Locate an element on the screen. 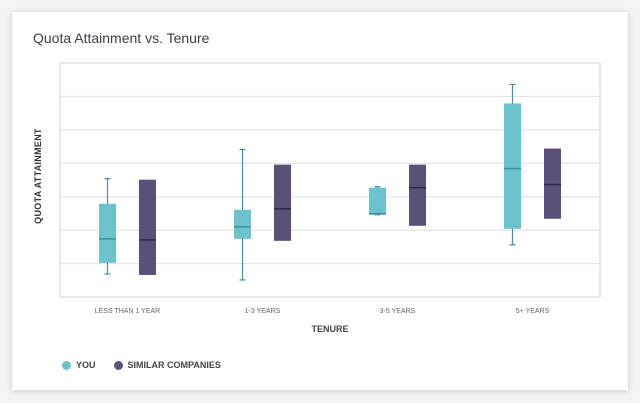 The height and width of the screenshot is (403, 640). x-tick-label: 1-3 YEARS is located at coordinates (263, 311).